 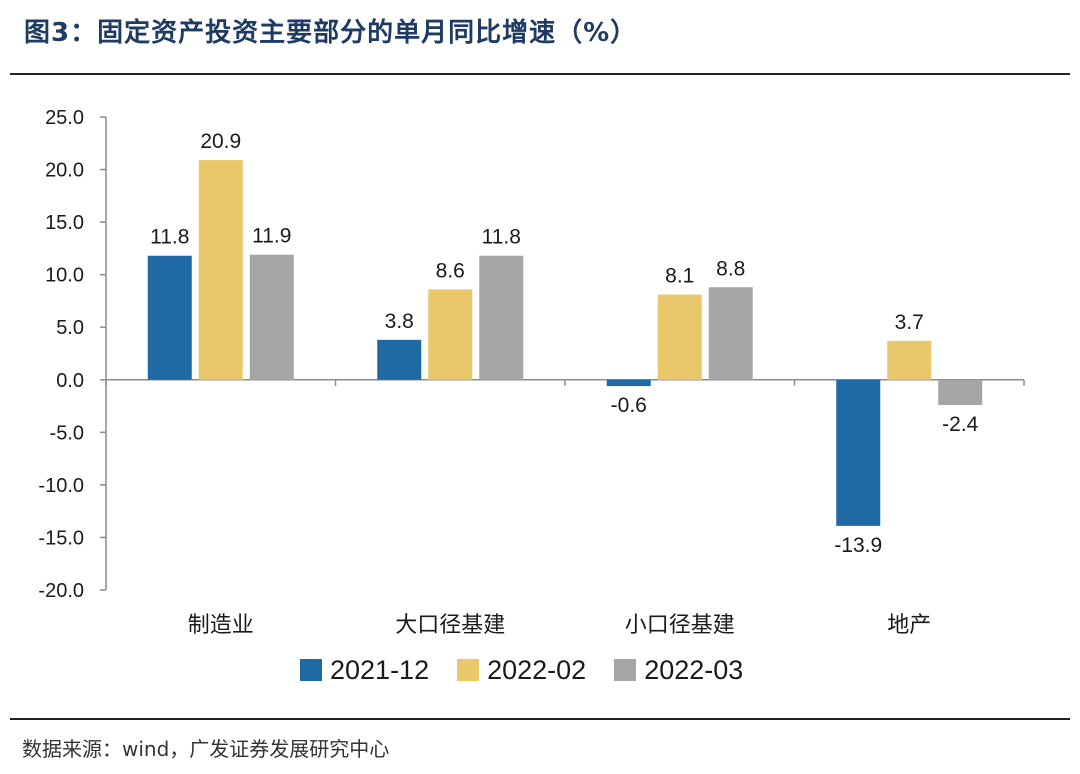 I want to click on y-tick-label: -15.0, so click(x=61, y=538).